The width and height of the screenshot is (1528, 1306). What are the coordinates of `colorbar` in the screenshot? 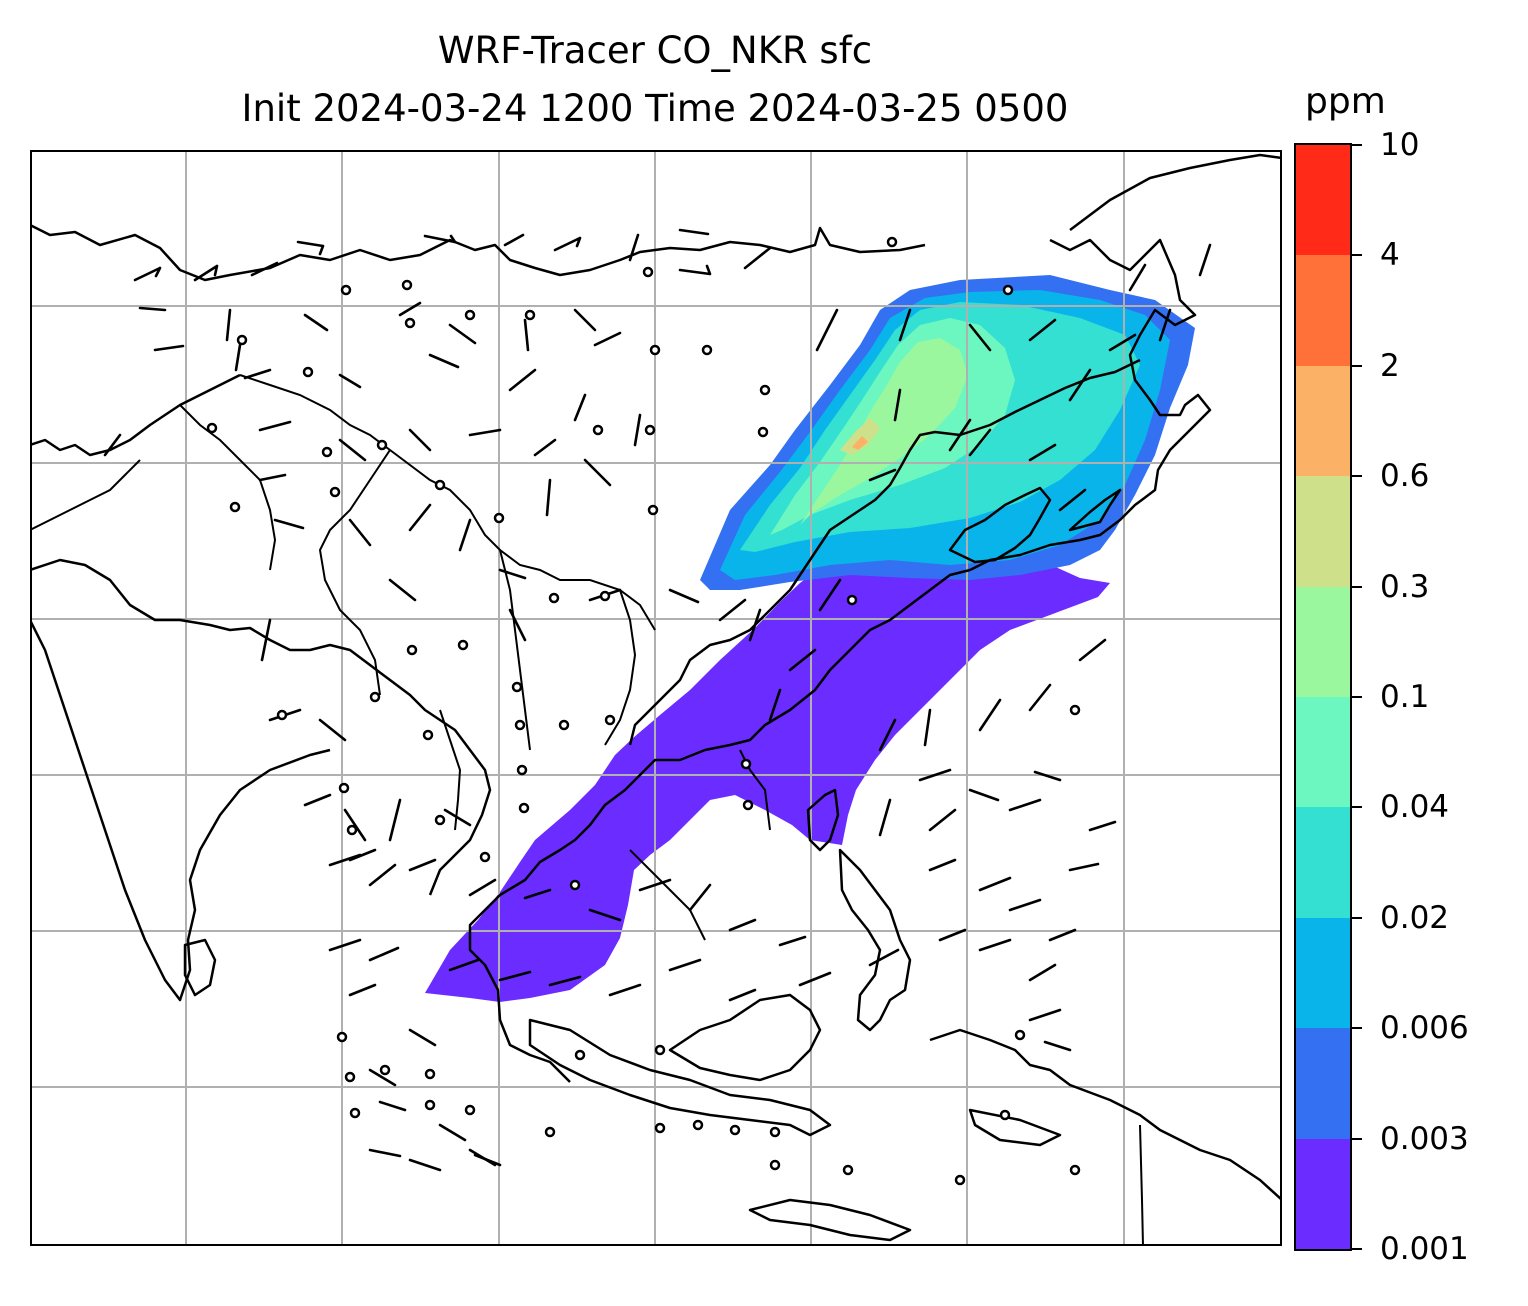 It's located at (1323, 697).